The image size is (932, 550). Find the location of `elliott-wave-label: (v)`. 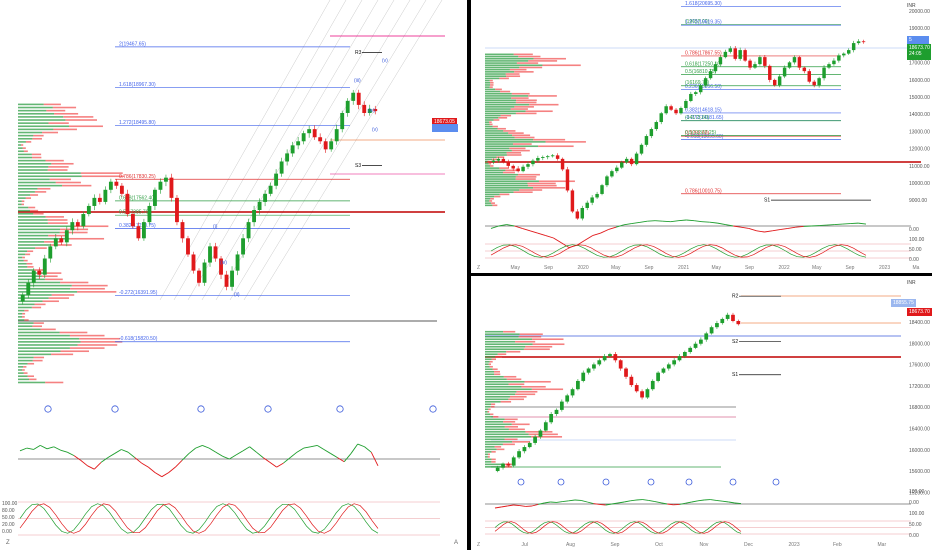

elliott-wave-label: (v) is located at coordinates (375, 130).